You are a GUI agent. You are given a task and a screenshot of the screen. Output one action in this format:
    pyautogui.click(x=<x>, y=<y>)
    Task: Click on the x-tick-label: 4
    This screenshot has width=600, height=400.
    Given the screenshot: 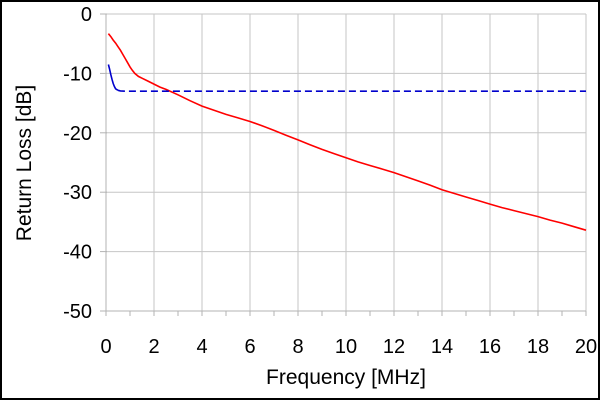 What is the action you would take?
    pyautogui.click(x=201, y=347)
    